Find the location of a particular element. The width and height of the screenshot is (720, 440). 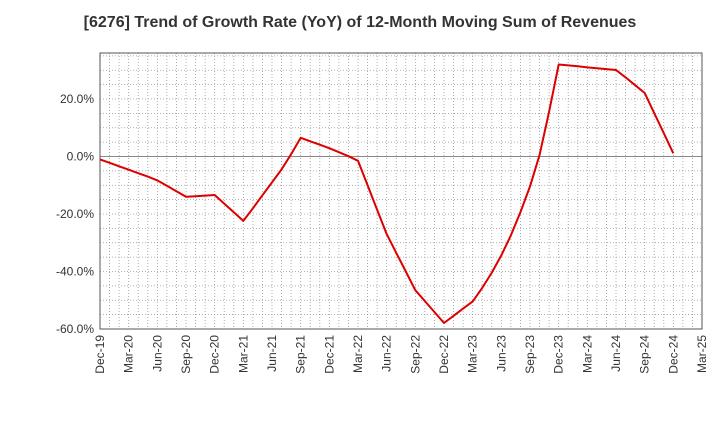

y-tick-label: -40.0% is located at coordinates (75, 272).